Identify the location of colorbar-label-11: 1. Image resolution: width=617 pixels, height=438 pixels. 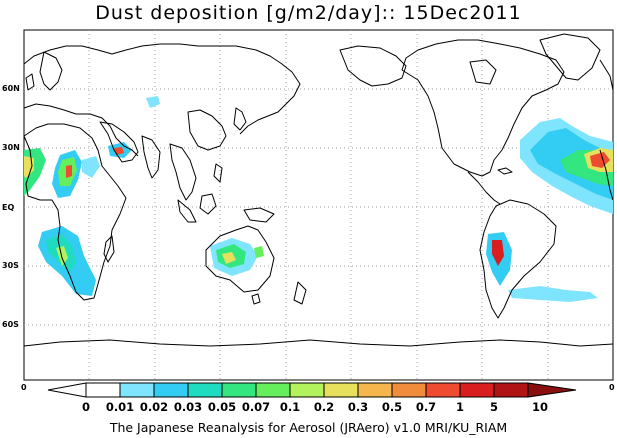
(460, 407).